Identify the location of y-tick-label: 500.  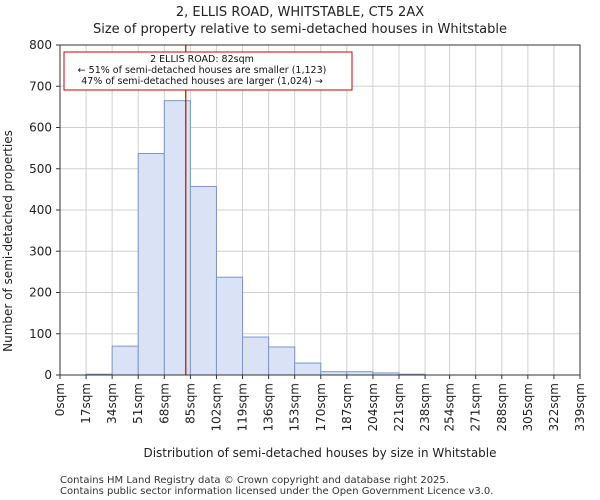
(40, 169).